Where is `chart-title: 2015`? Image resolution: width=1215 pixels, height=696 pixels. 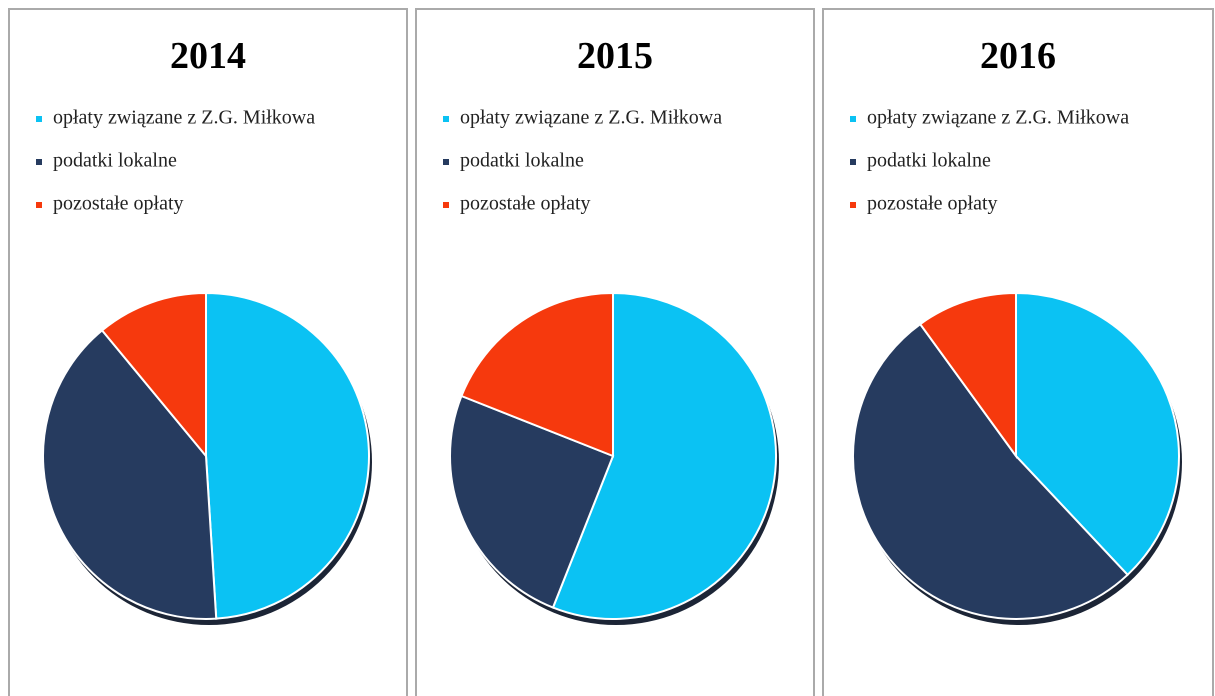 chart-title: 2015 is located at coordinates (615, 56).